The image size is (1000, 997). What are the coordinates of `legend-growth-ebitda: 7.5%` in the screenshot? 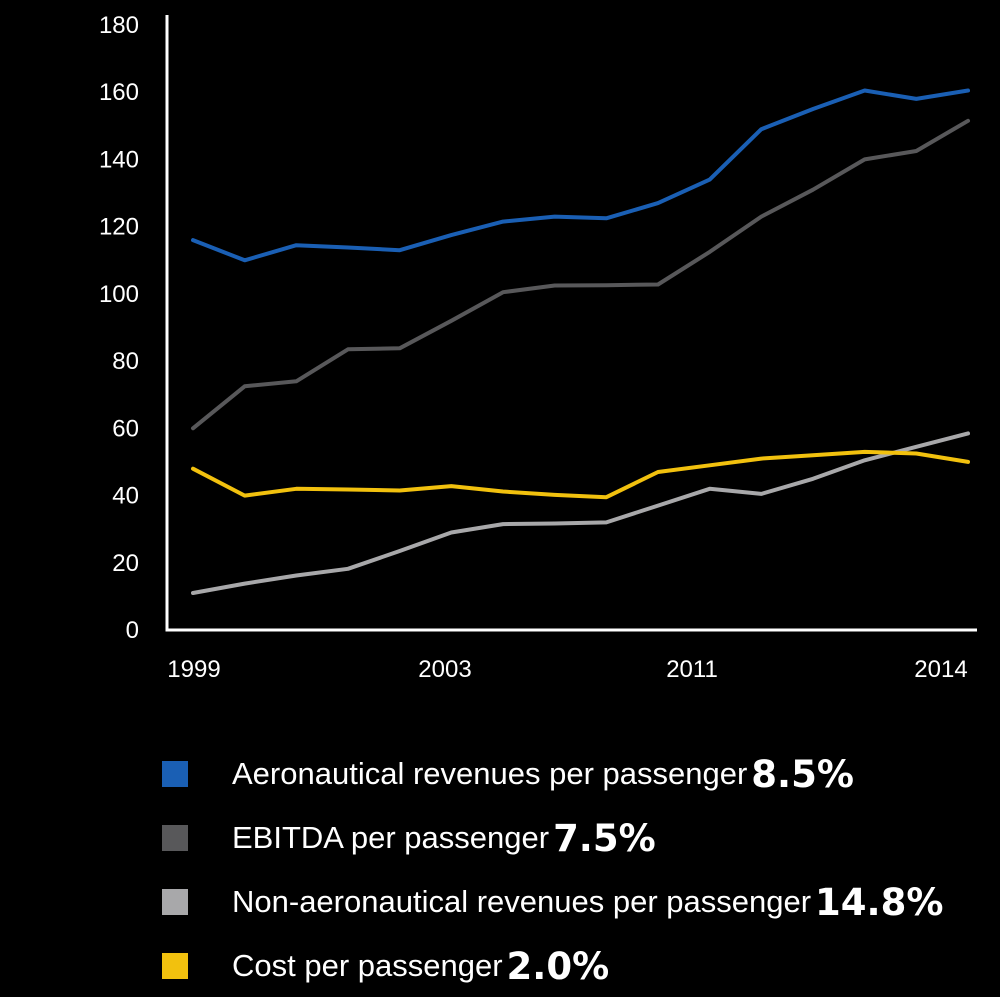 It's located at (604, 838).